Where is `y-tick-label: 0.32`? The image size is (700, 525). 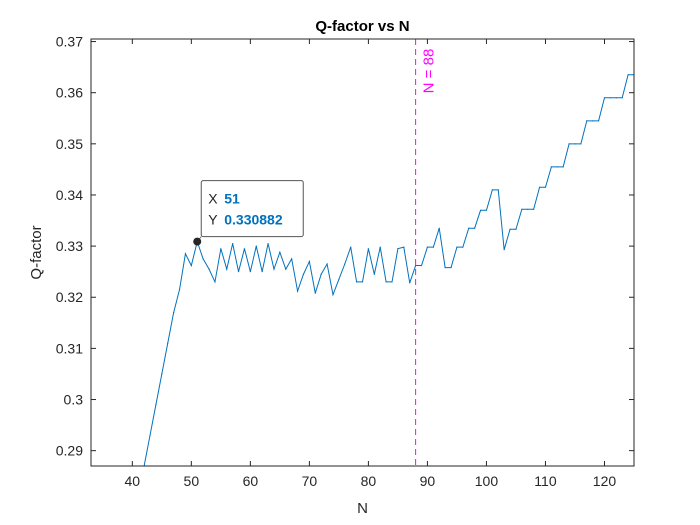 y-tick-label: 0.32 is located at coordinates (69, 297).